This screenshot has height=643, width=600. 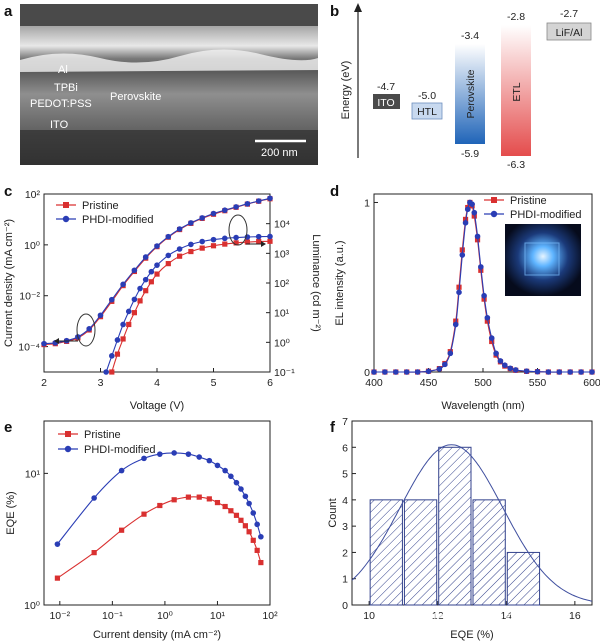 What do you see at coordinates (538, 383) in the screenshot?
I see `chart-d-xtick-label: 550` at bounding box center [538, 383].